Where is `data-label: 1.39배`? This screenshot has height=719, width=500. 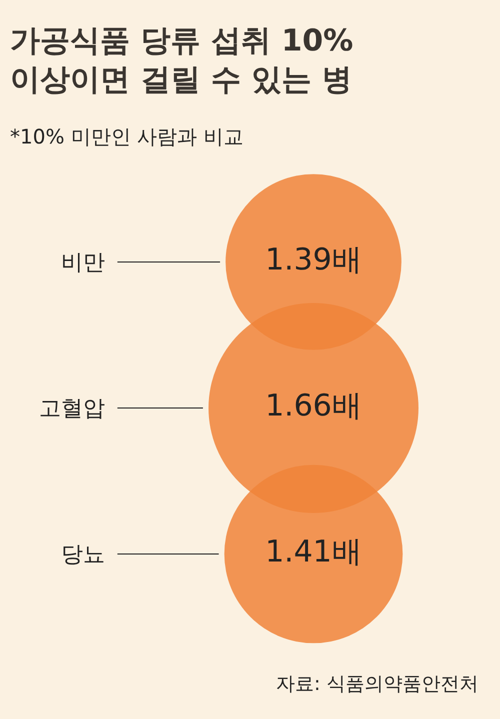
data-label: 1.39배 is located at coordinates (313, 260).